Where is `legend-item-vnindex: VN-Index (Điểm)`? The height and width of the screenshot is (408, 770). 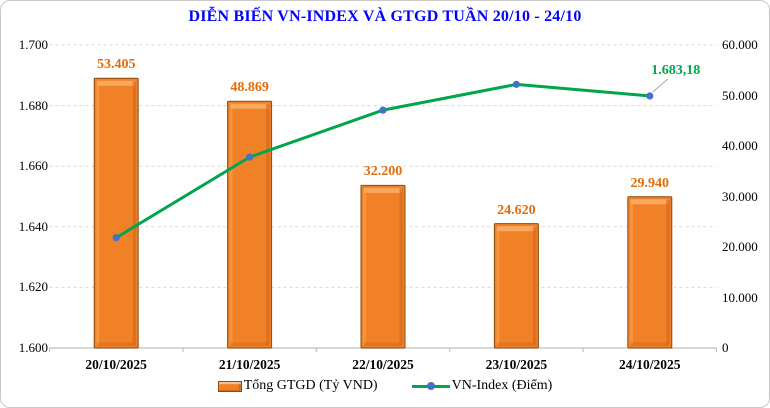
legend-item-vnindex: VN-Index (Điểm) is located at coordinates (482, 386).